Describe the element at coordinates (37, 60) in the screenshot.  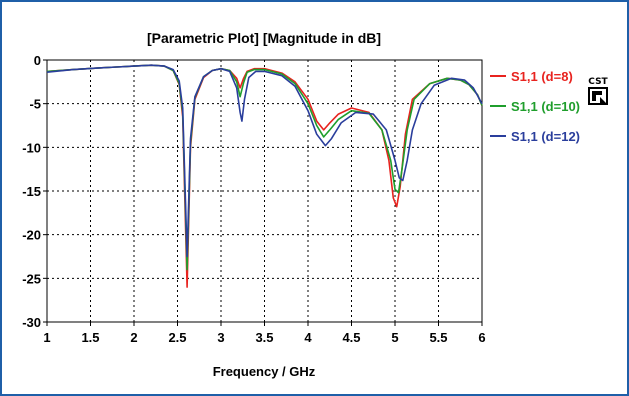
I see `y-tick-label: 0` at that location.